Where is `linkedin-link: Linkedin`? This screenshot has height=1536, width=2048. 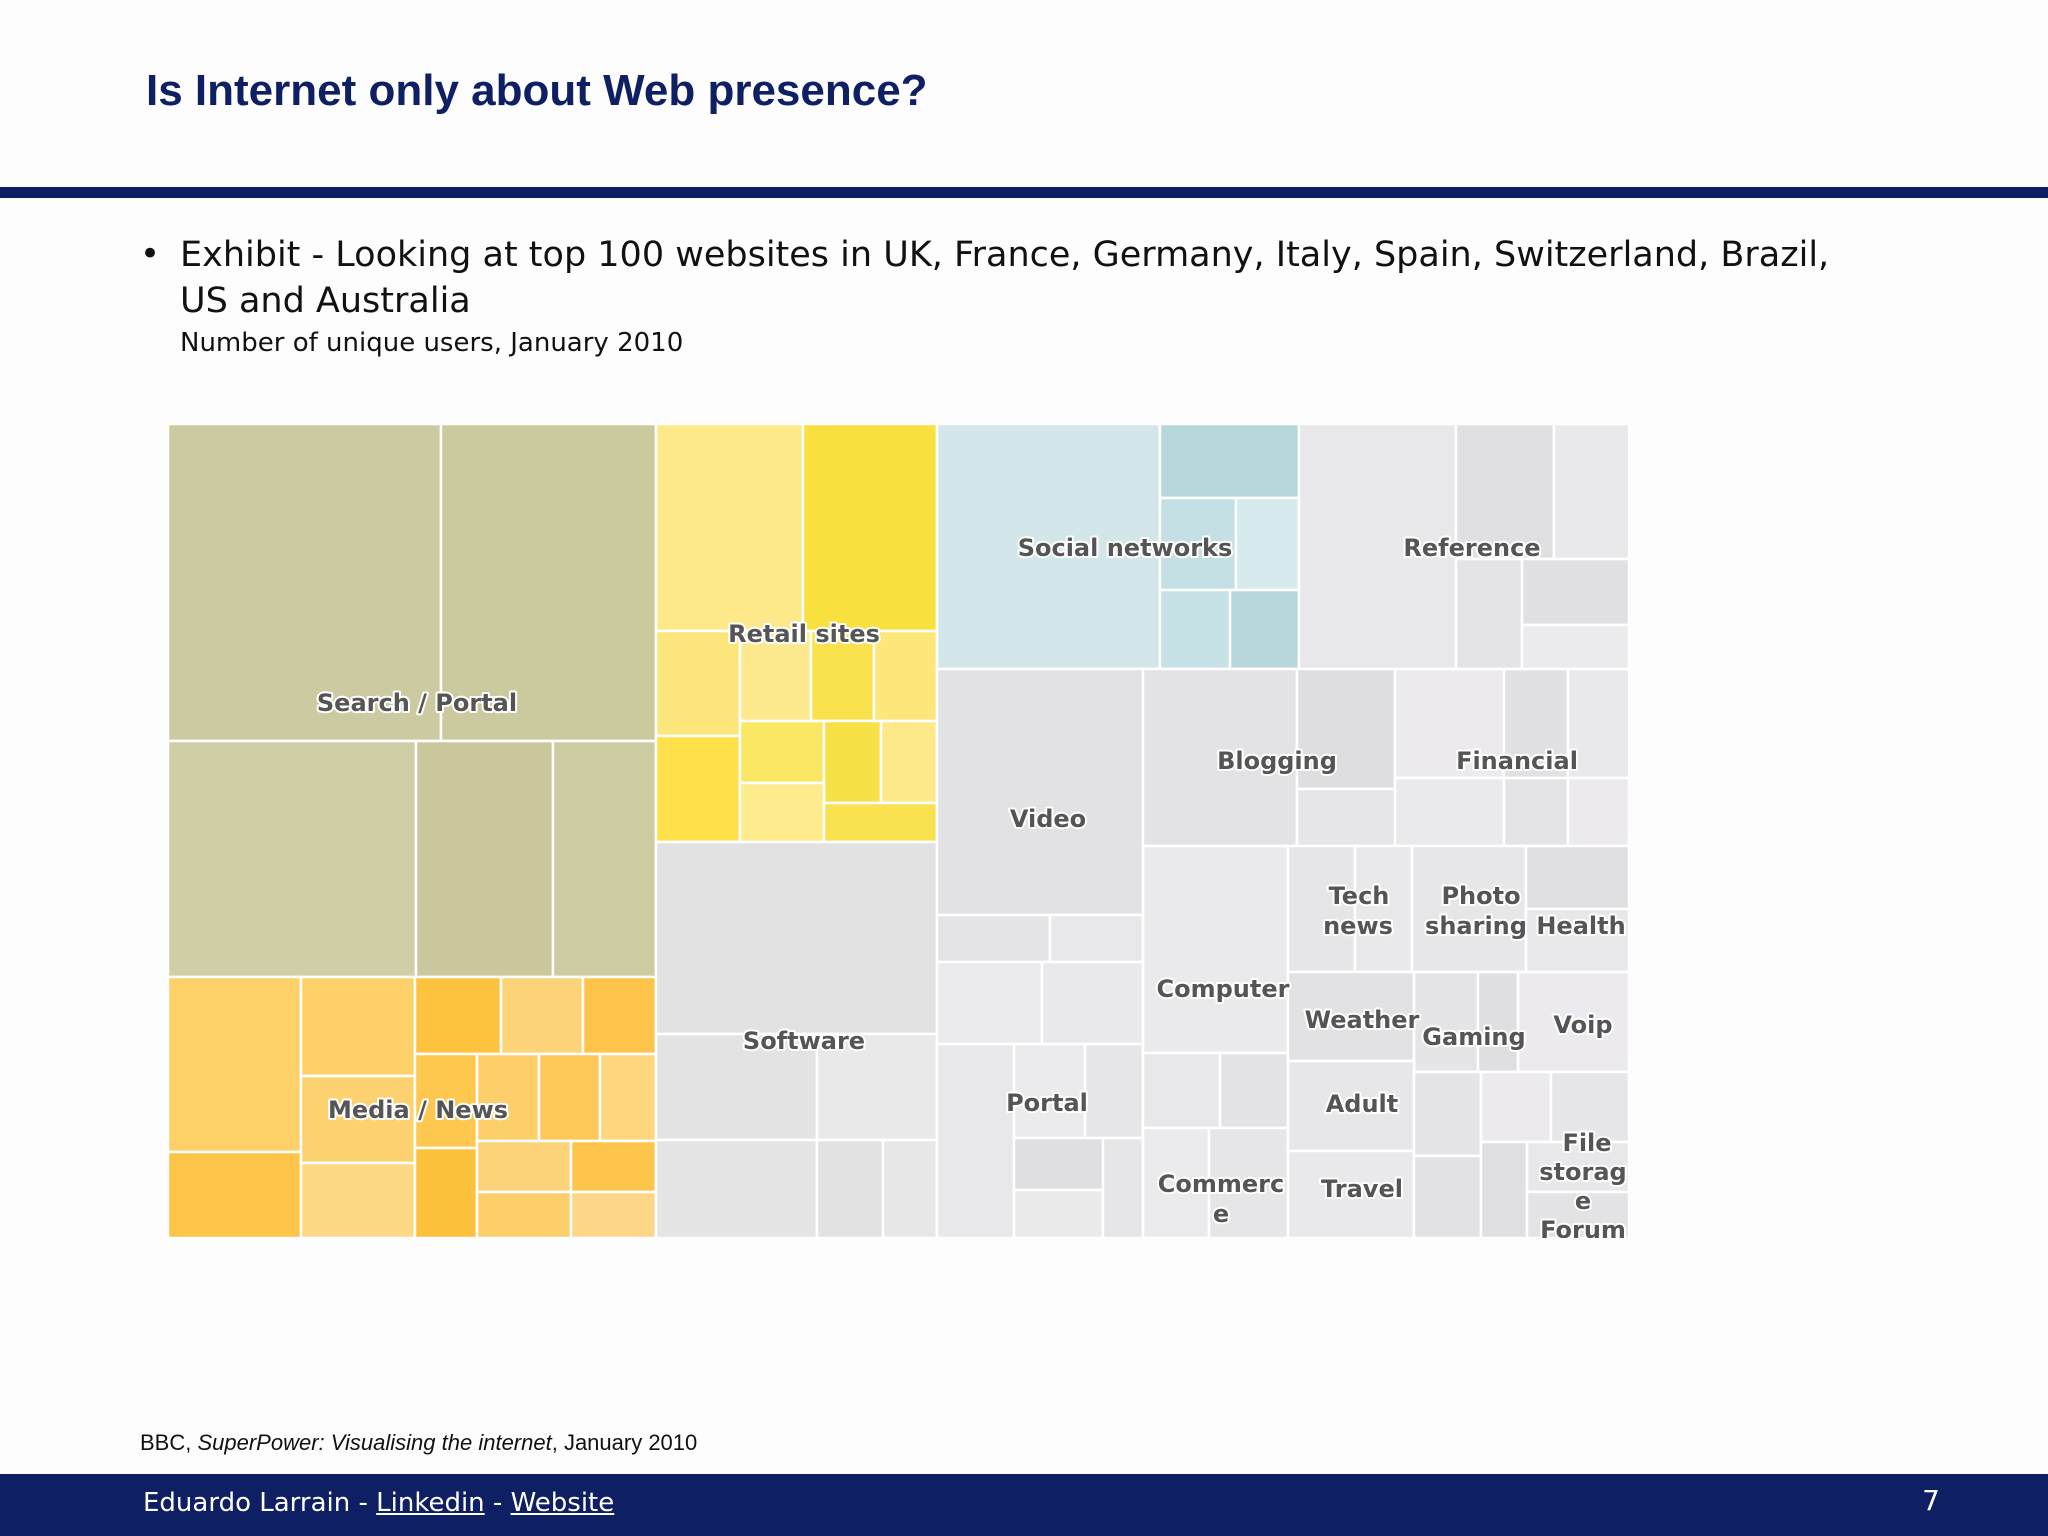 linkedin-link: Linkedin is located at coordinates (430, 1503).